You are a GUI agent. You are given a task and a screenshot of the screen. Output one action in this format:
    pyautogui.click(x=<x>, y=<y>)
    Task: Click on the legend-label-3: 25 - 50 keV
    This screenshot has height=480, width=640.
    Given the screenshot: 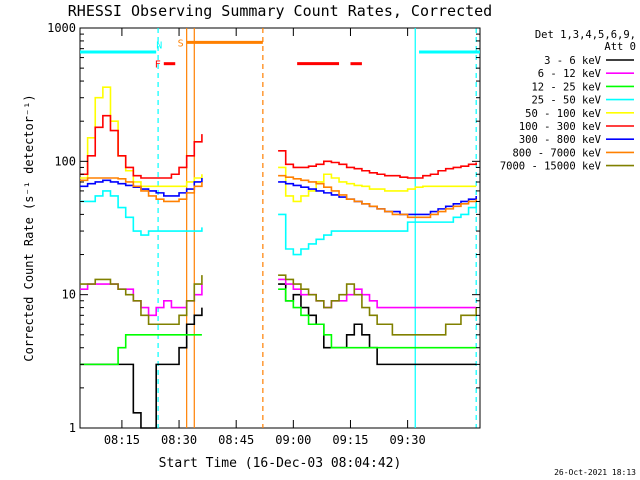 What is the action you would take?
    pyautogui.click(x=566, y=101)
    